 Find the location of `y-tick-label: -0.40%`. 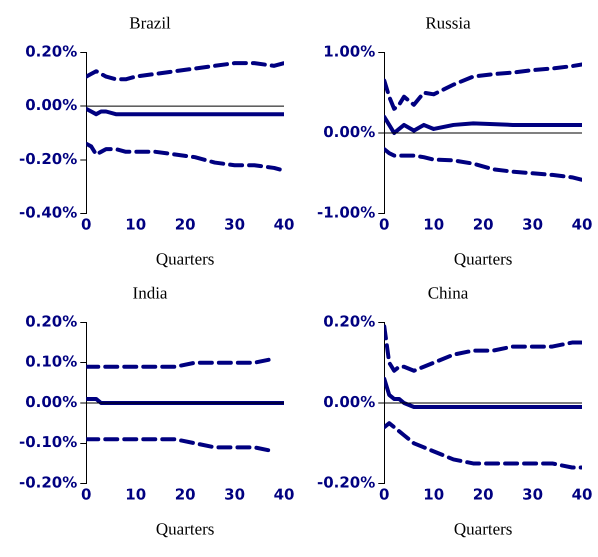

y-tick-label: -0.40% is located at coordinates (48, 212).